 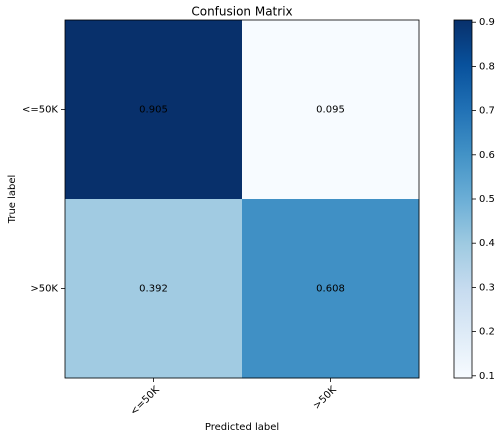 What do you see at coordinates (242, 427) in the screenshot?
I see `x-axis-label: Predicted label` at bounding box center [242, 427].